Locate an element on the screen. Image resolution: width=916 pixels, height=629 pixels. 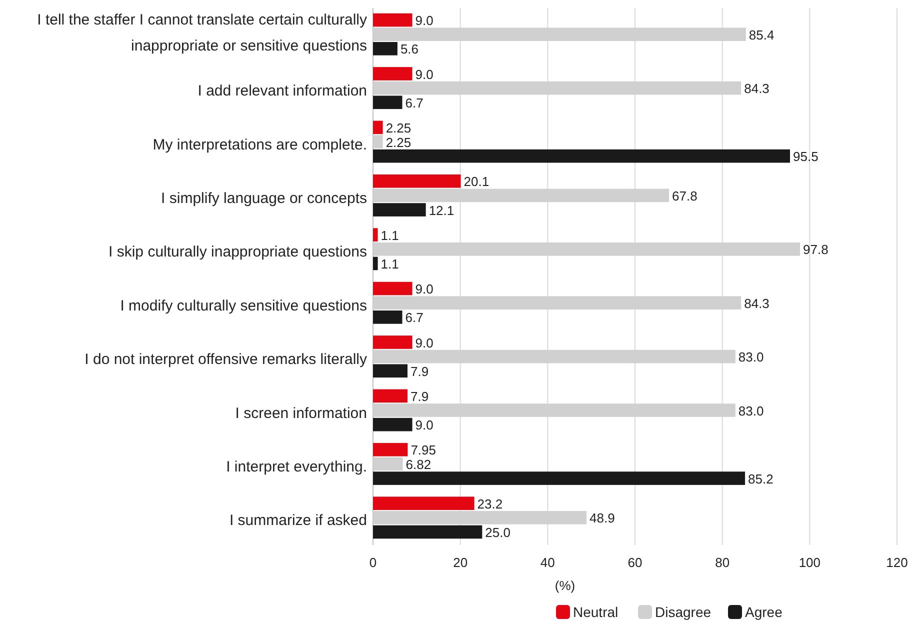
y-tick-label: I tell the staffer I cannot translate certain culturally inappropriate or sensitive questions is located at coordinates (202, 33).